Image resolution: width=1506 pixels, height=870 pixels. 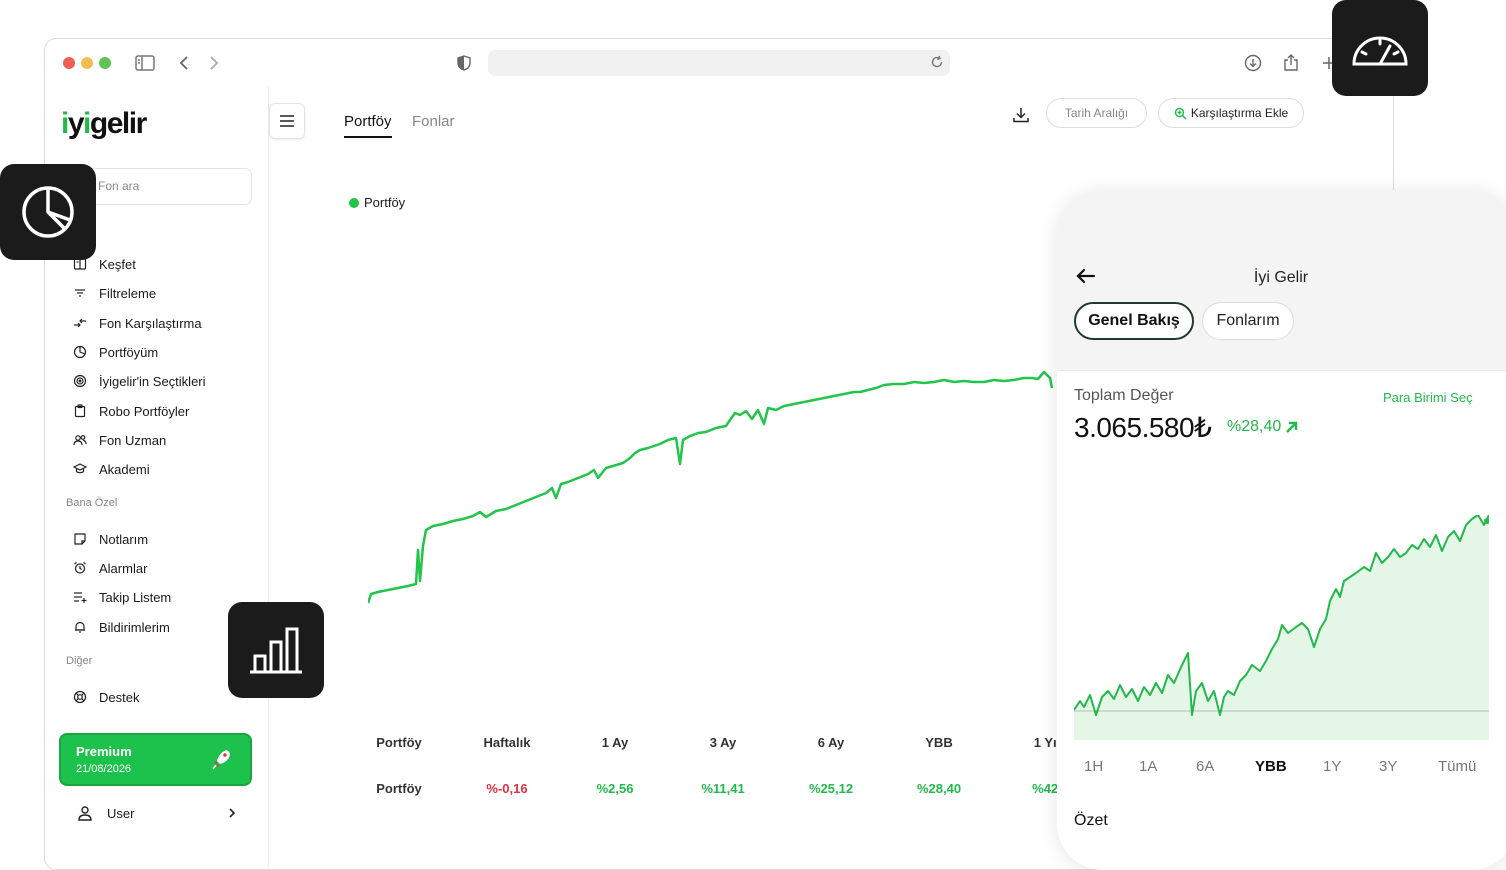 I want to click on graduation-cap-icon, so click(x=80, y=468).